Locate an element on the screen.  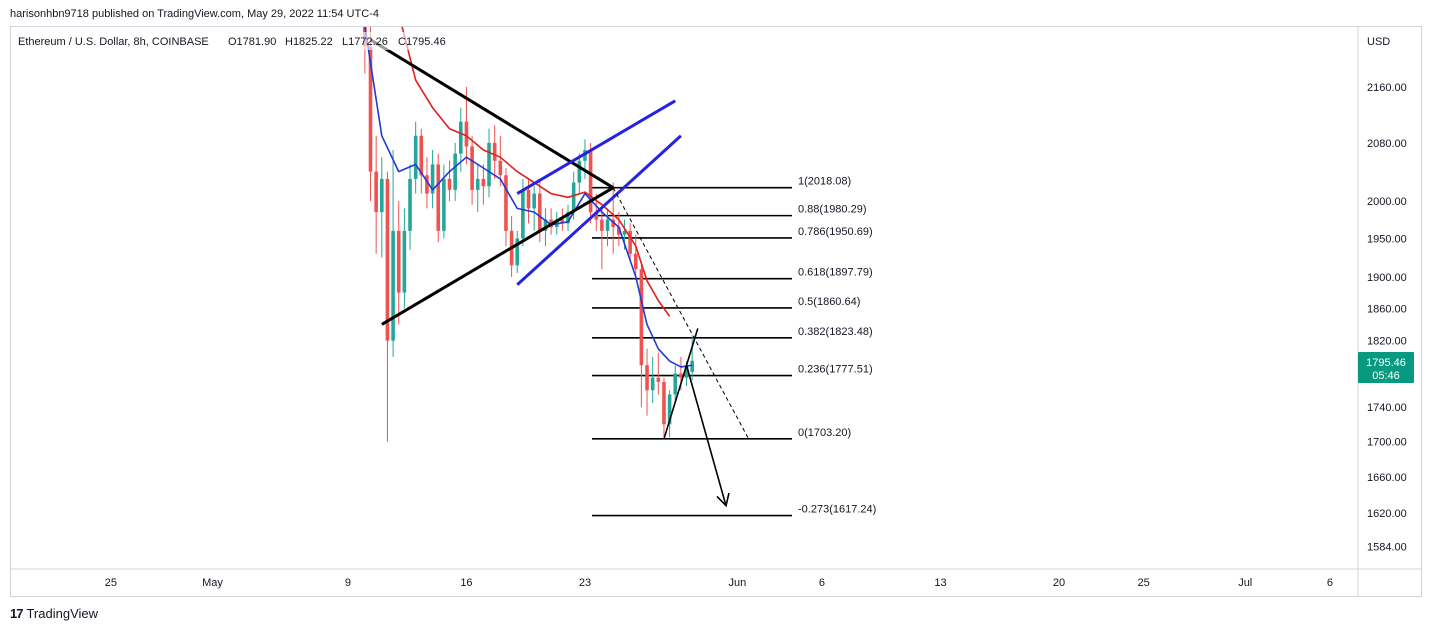
forecast-path is located at coordinates (695, 417).